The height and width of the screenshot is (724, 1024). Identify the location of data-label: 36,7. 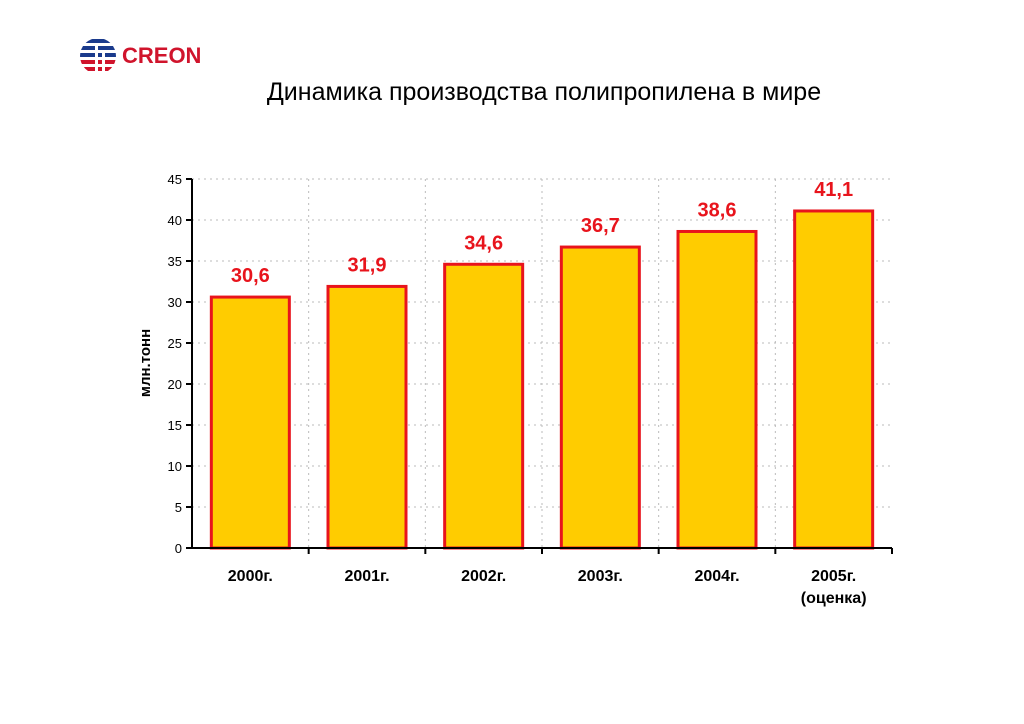
(600, 226).